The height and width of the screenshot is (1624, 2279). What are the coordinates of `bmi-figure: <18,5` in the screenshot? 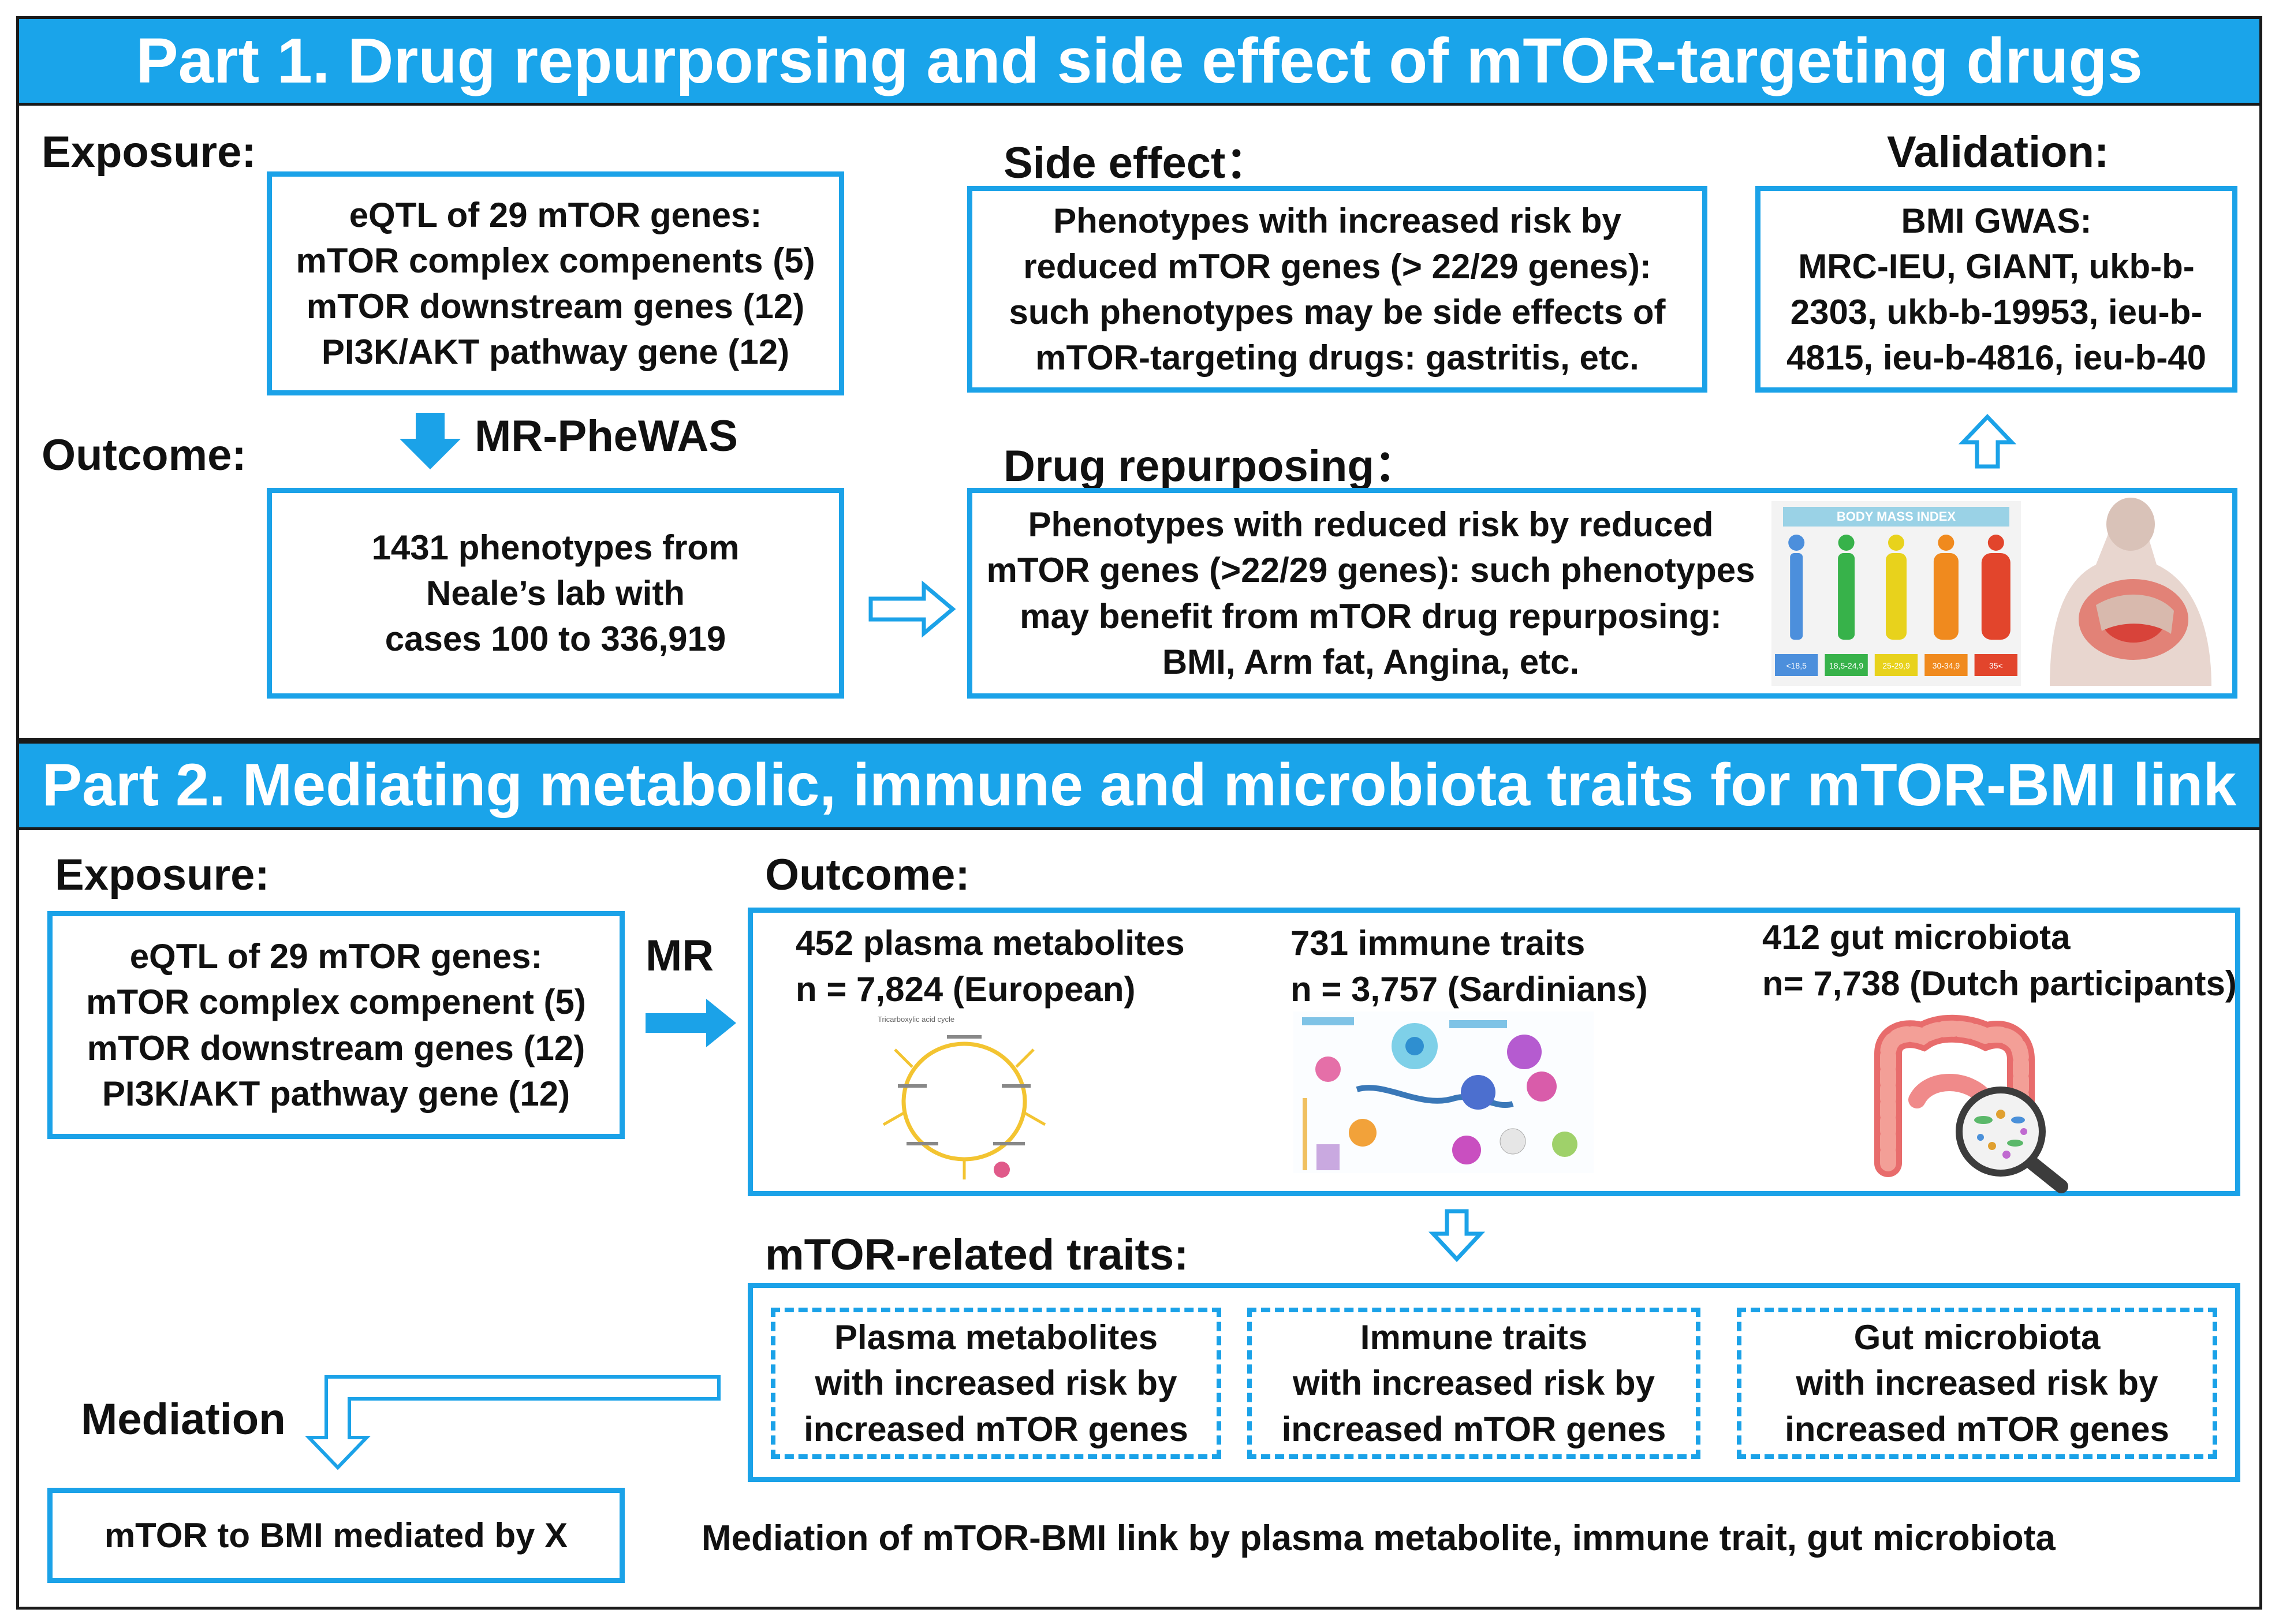 It's located at (1796, 605).